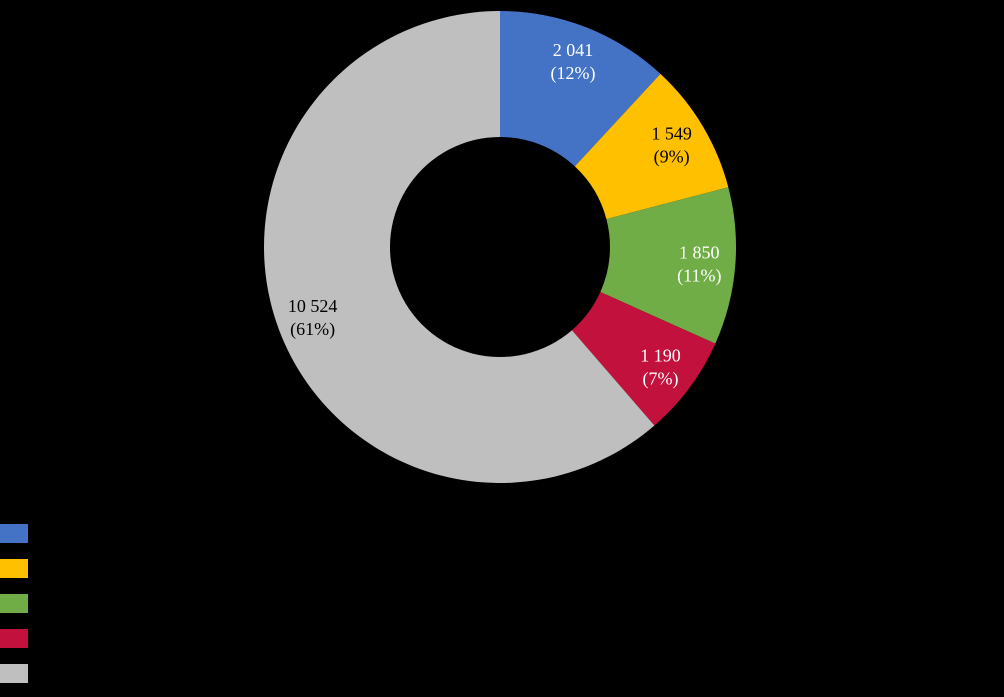 This screenshot has height=697, width=1004. I want to click on slice-label: 1 190 (7%), so click(660, 367).